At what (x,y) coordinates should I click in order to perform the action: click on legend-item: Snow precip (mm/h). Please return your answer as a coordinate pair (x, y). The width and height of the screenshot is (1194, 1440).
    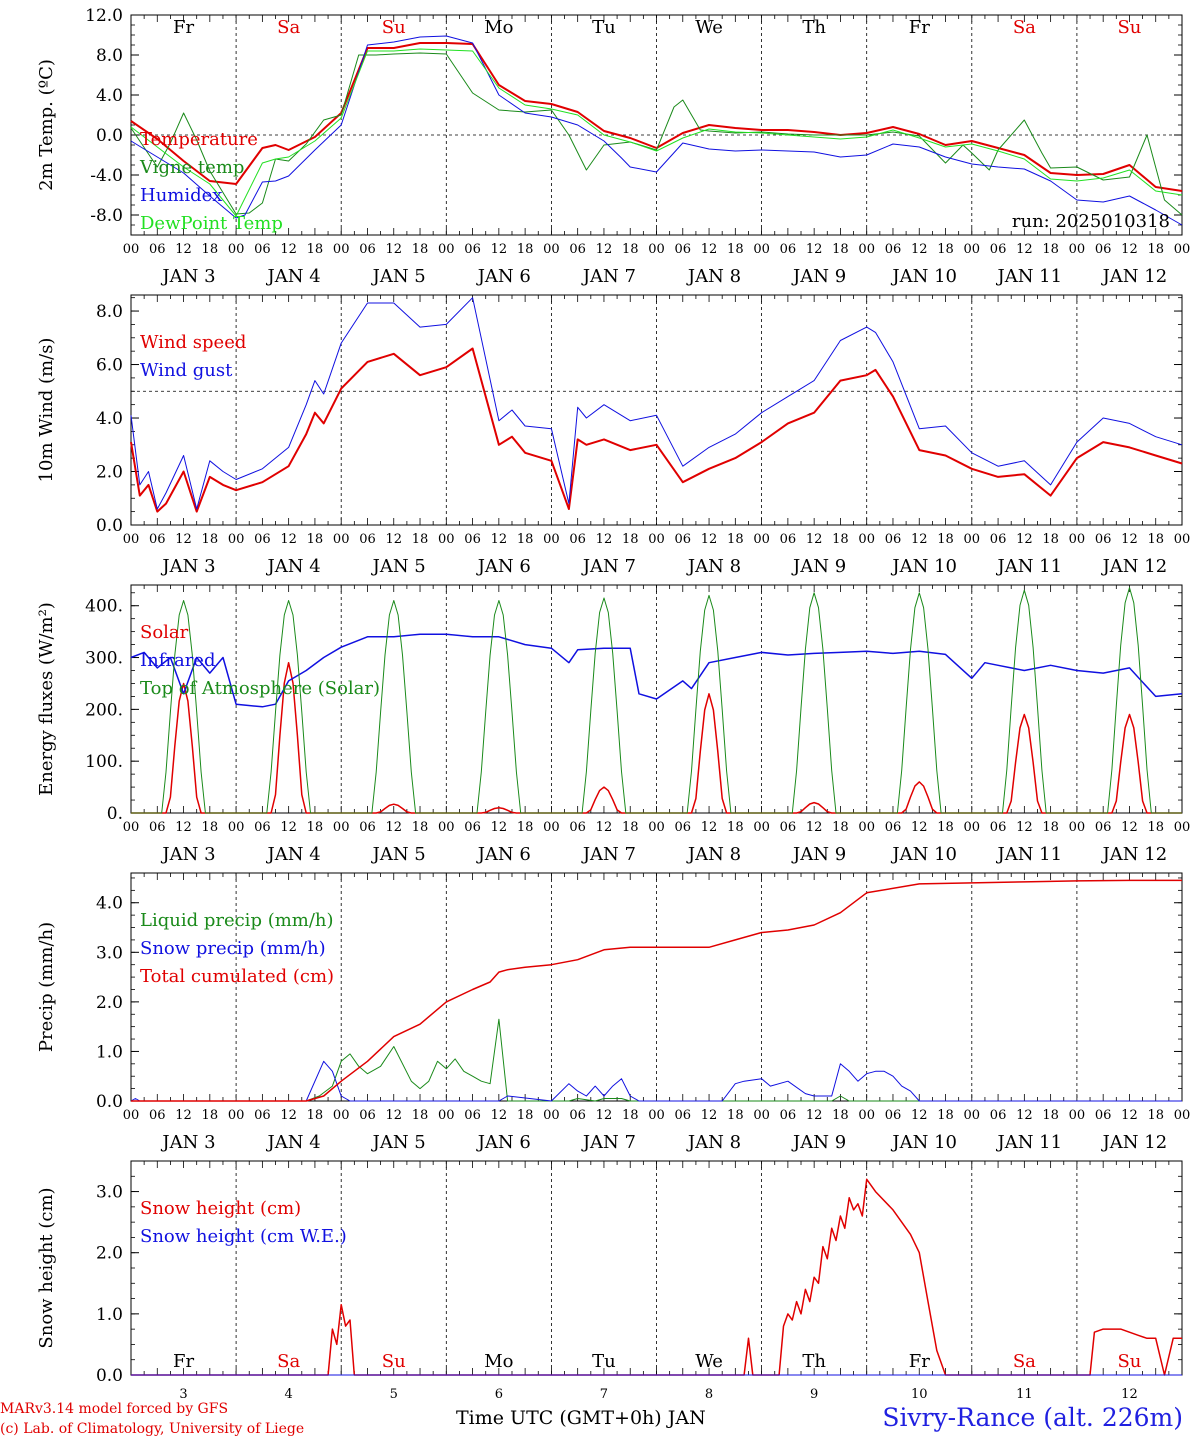
    Looking at the image, I should click on (233, 948).